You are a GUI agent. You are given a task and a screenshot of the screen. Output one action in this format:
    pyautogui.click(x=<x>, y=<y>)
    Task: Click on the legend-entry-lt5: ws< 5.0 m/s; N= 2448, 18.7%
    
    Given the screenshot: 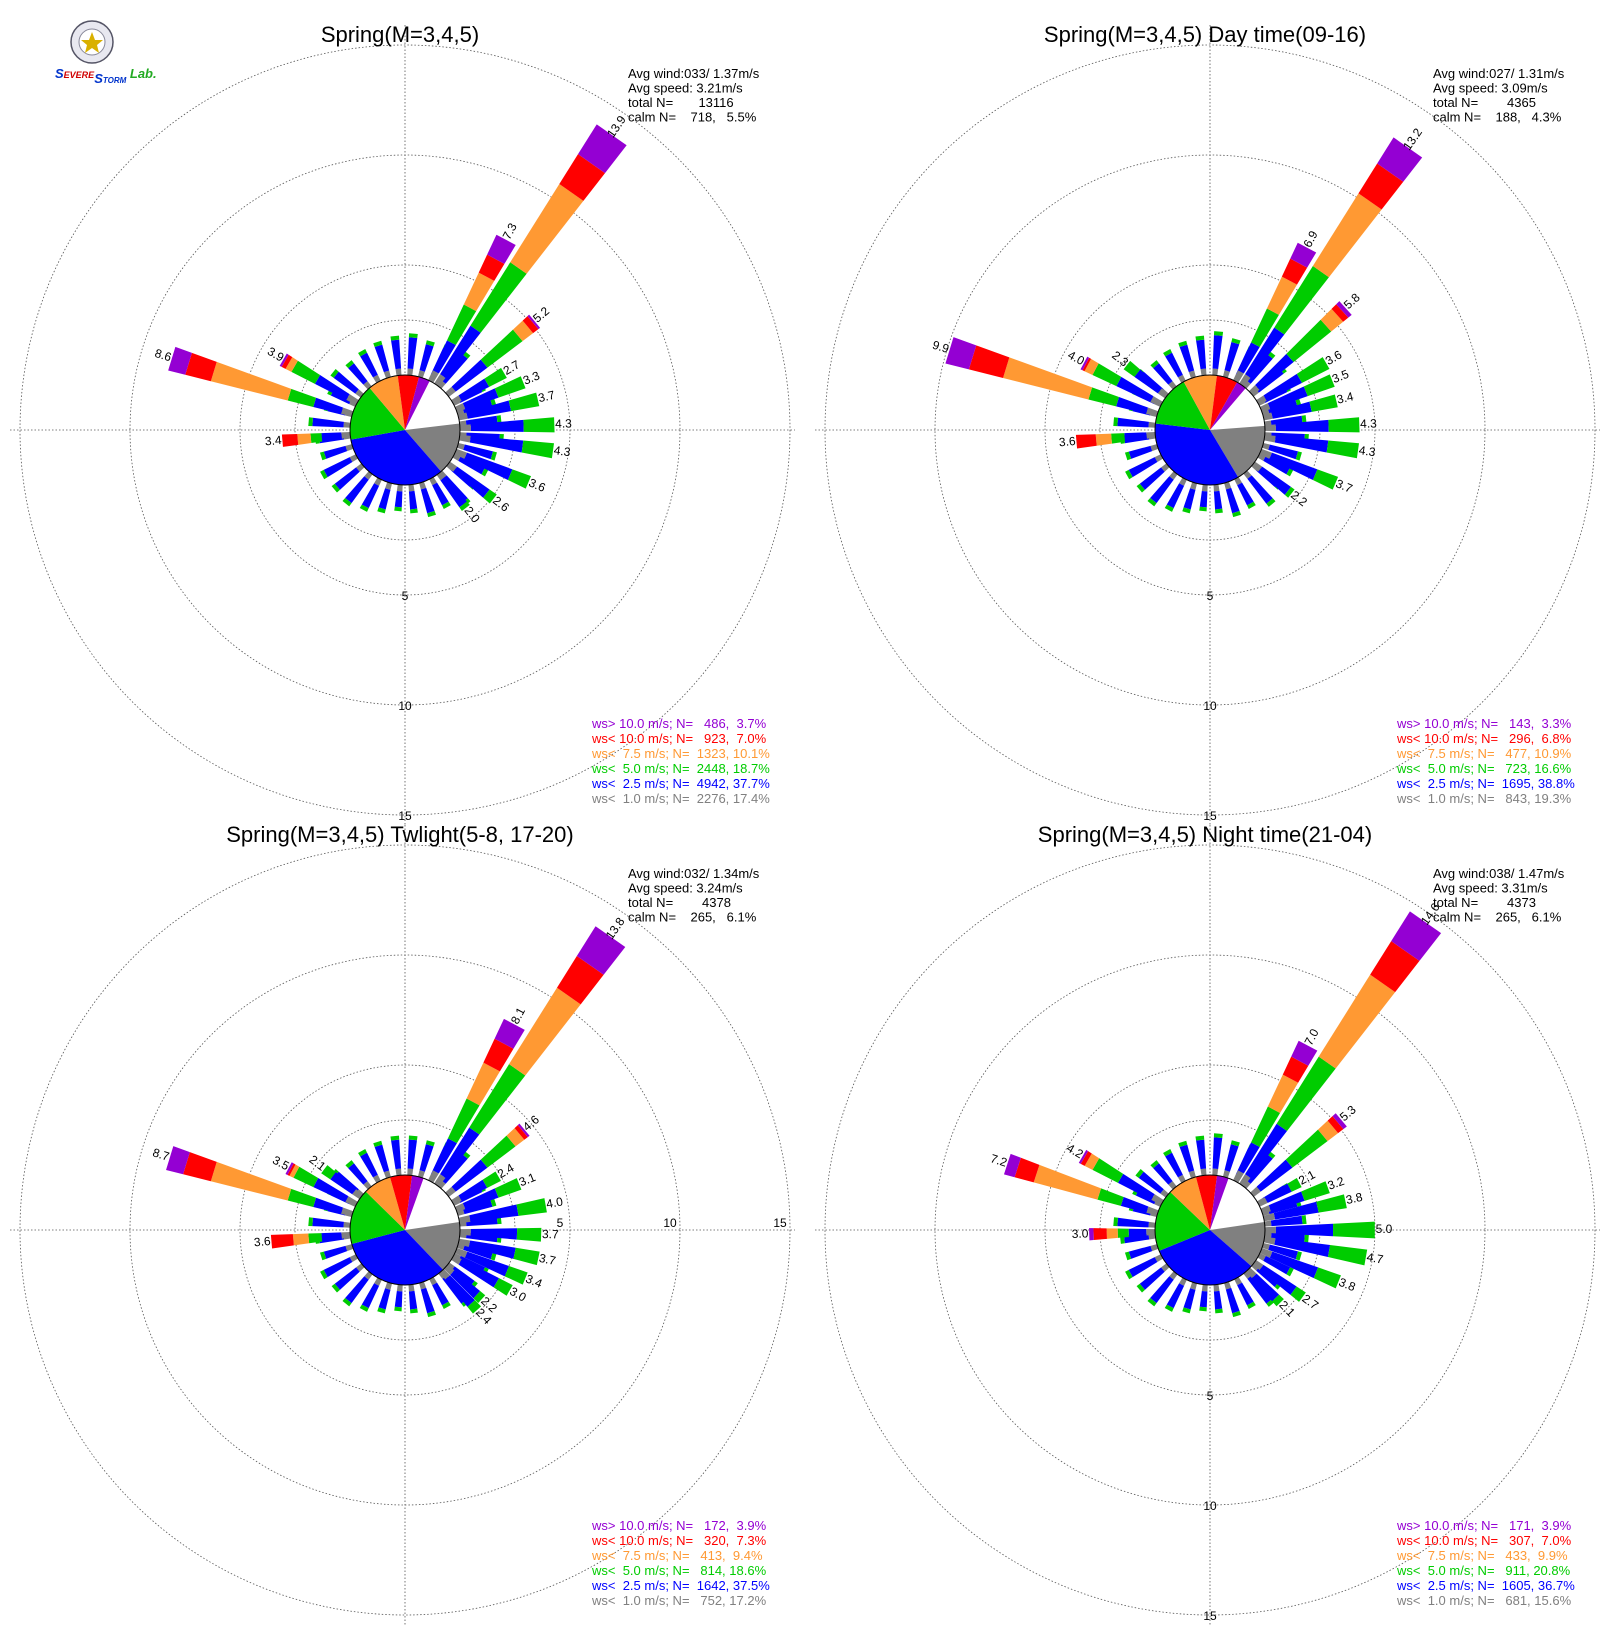 What is the action you would take?
    pyautogui.click(x=680, y=768)
    